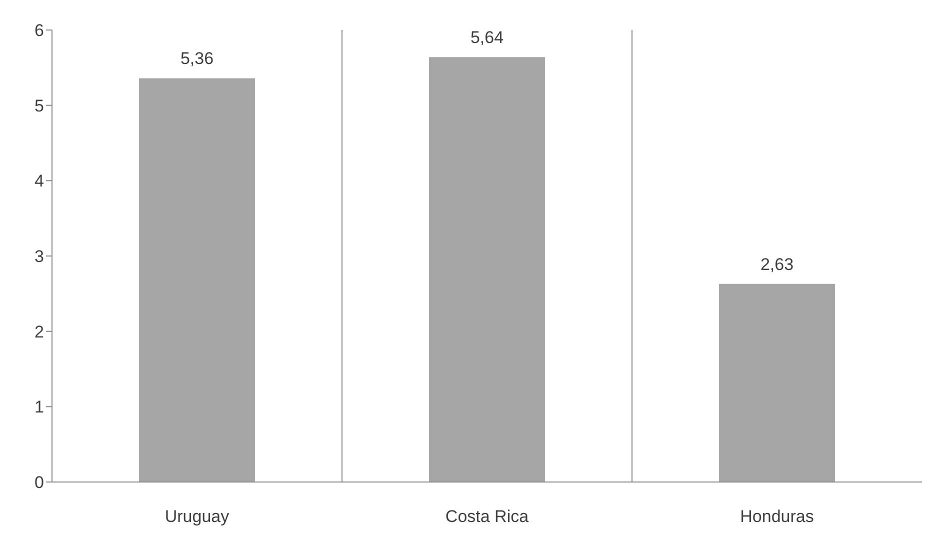 This screenshot has width=940, height=538. I want to click on y-tick-label: 4, so click(39, 181).